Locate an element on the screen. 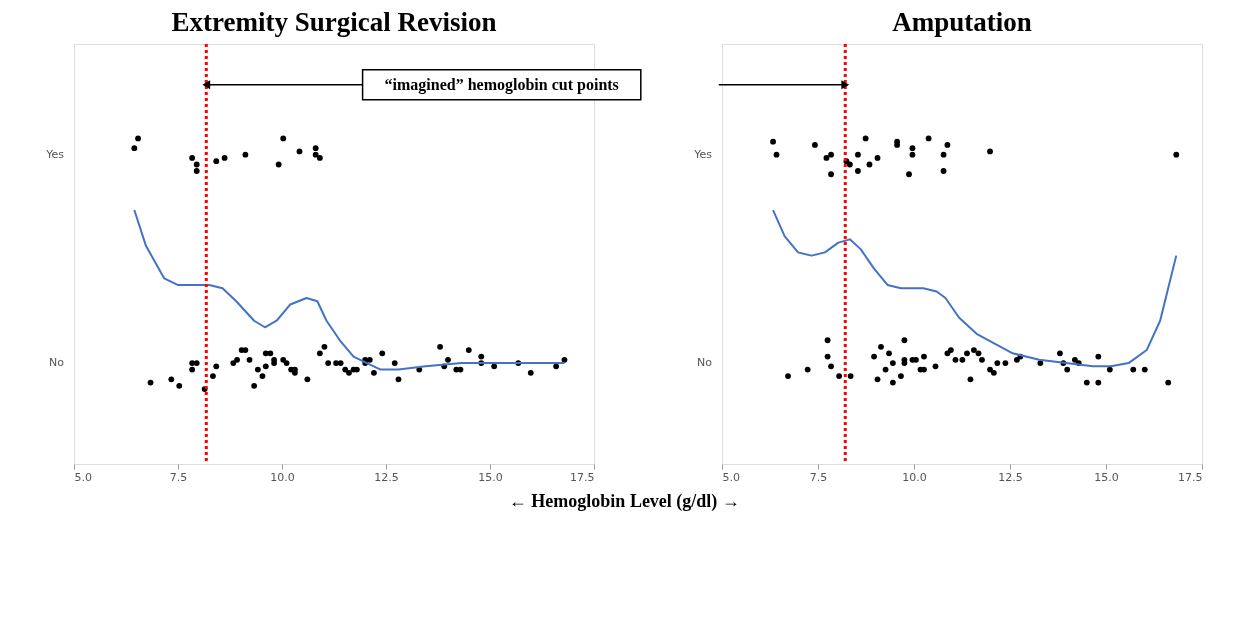  text: “imagined” hemoglobin cut points is located at coordinates (501, 84).